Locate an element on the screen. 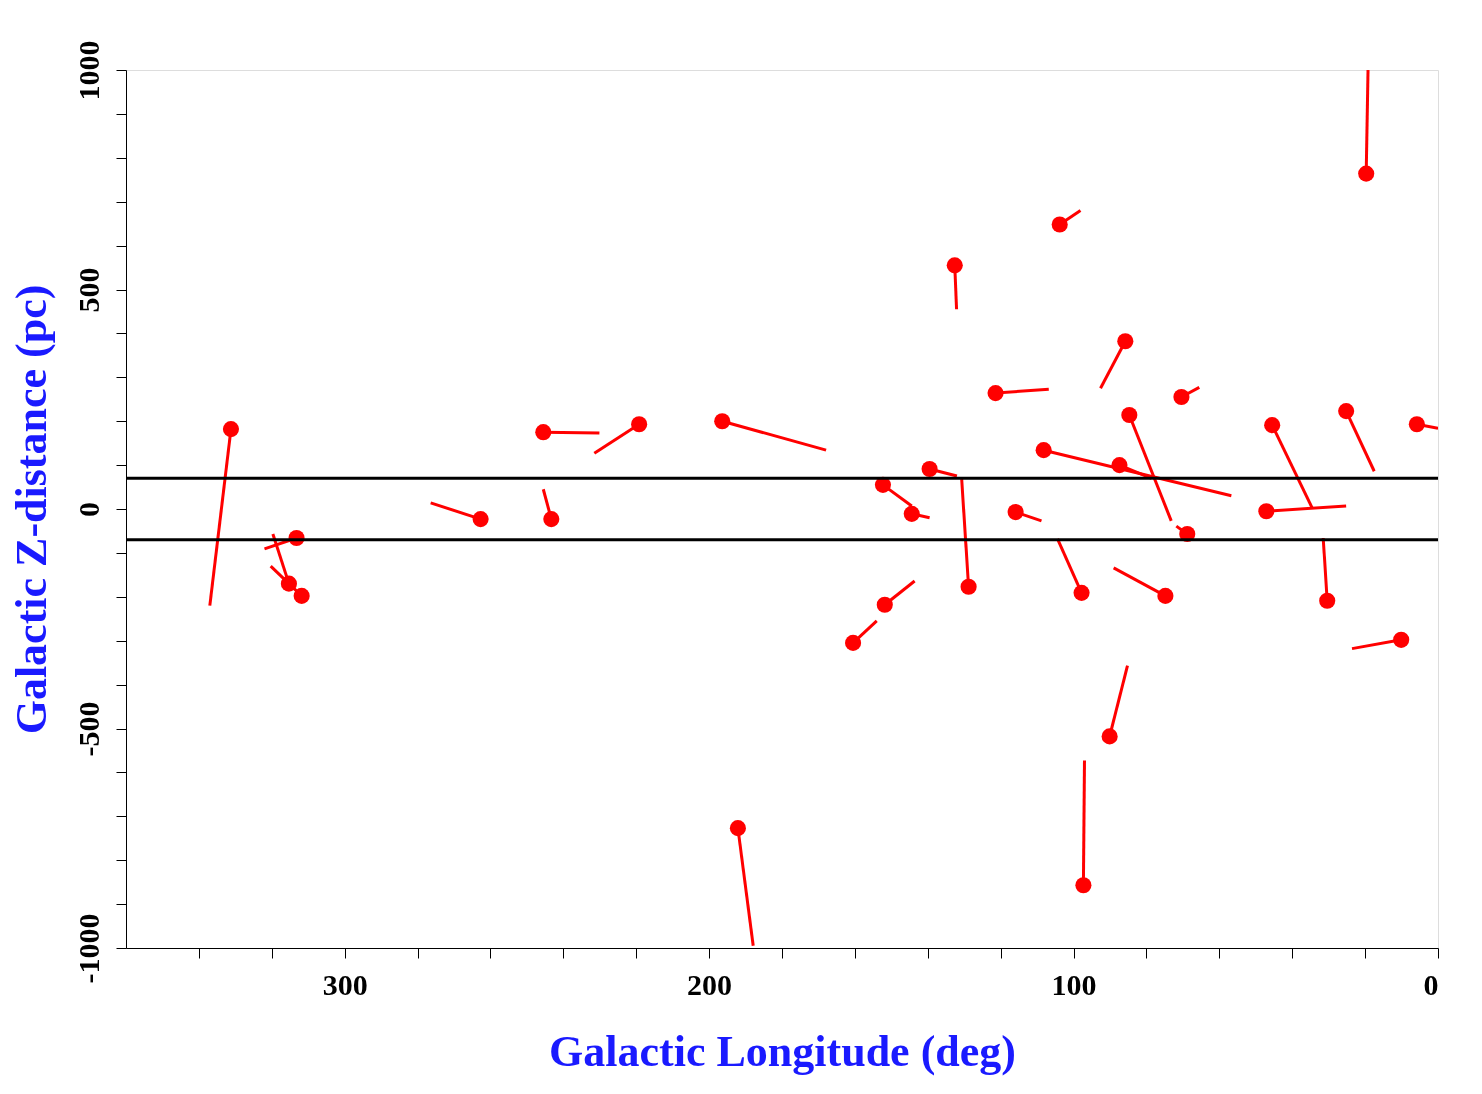 This screenshot has height=1094, width=1482. y-tick-label: 500 is located at coordinates (88, 290).